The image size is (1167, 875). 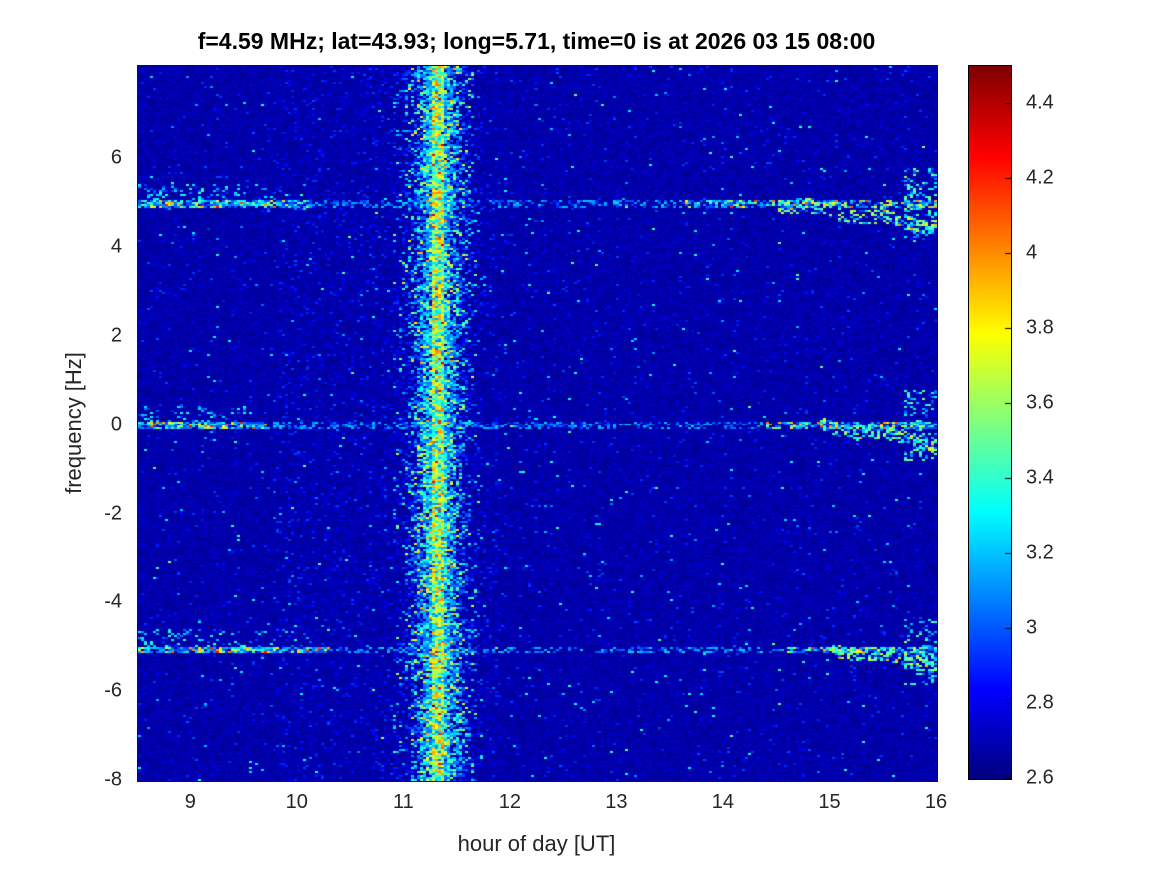 I want to click on y-tick-label: -4, so click(x=113, y=601).